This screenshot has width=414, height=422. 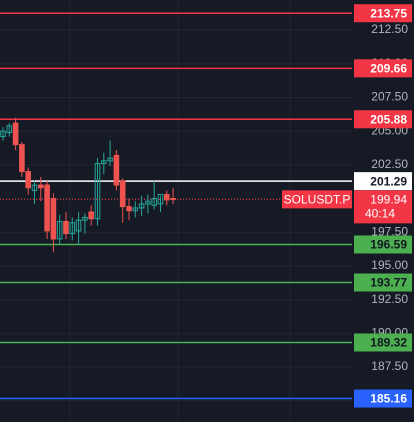 I want to click on symbol-label-box, so click(x=317, y=199).